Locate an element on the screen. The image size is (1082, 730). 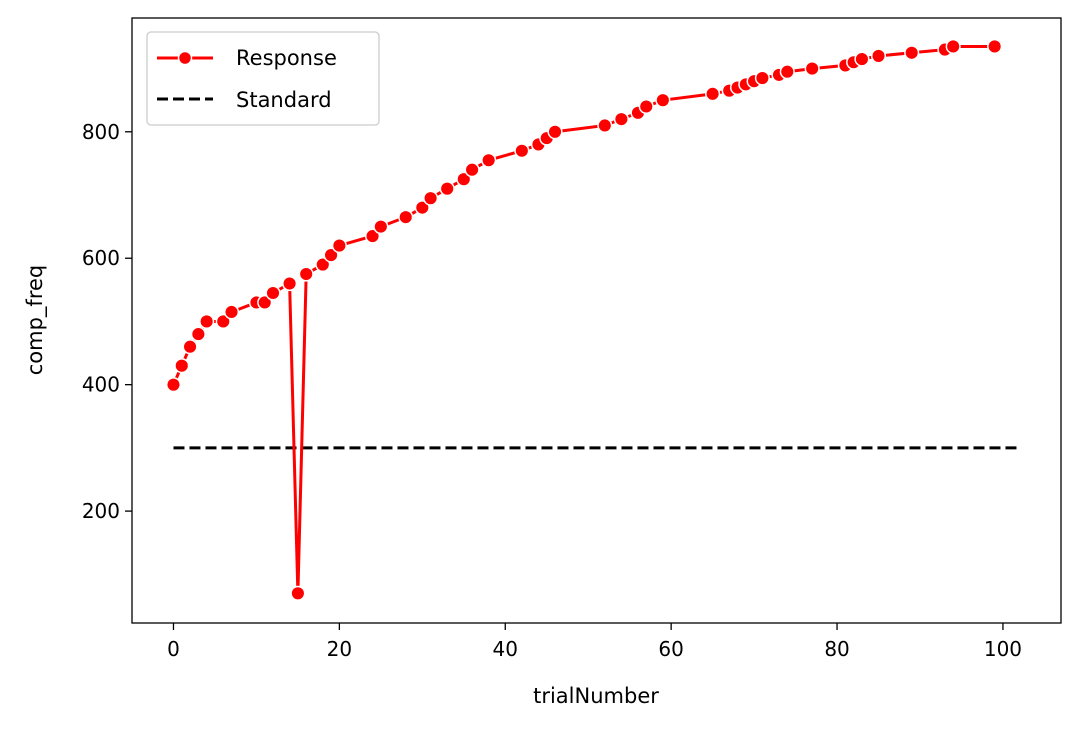
y-tick-label: 600 is located at coordinates (101, 258).